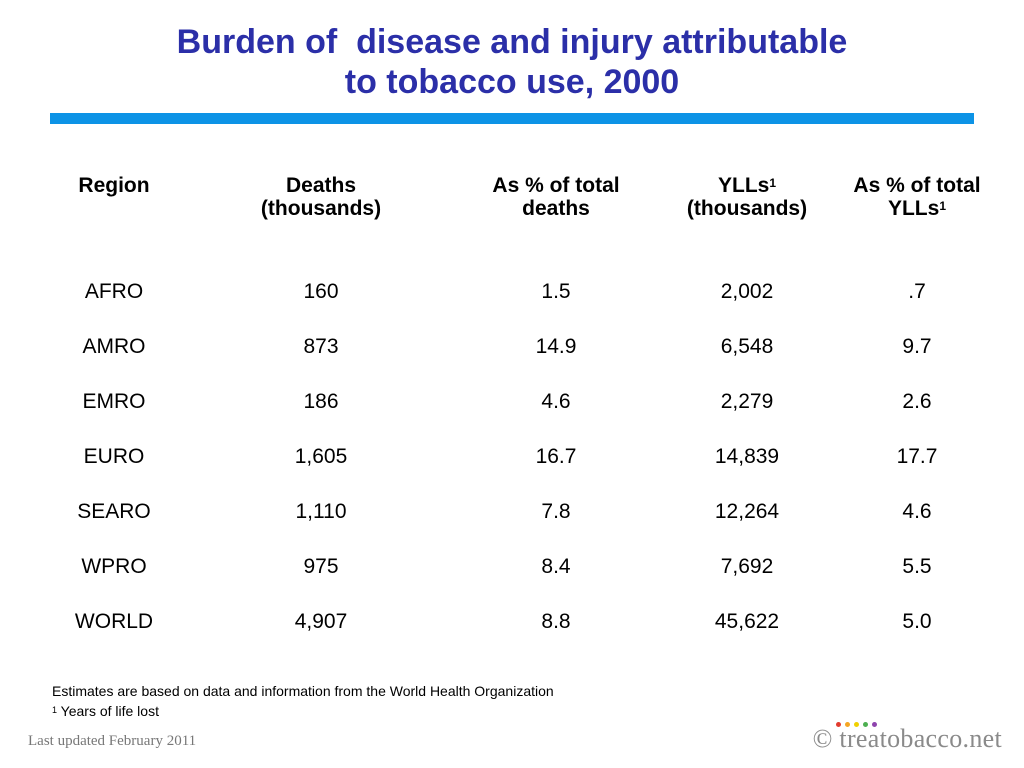  I want to click on table-row-region: AFRO, so click(114, 291).